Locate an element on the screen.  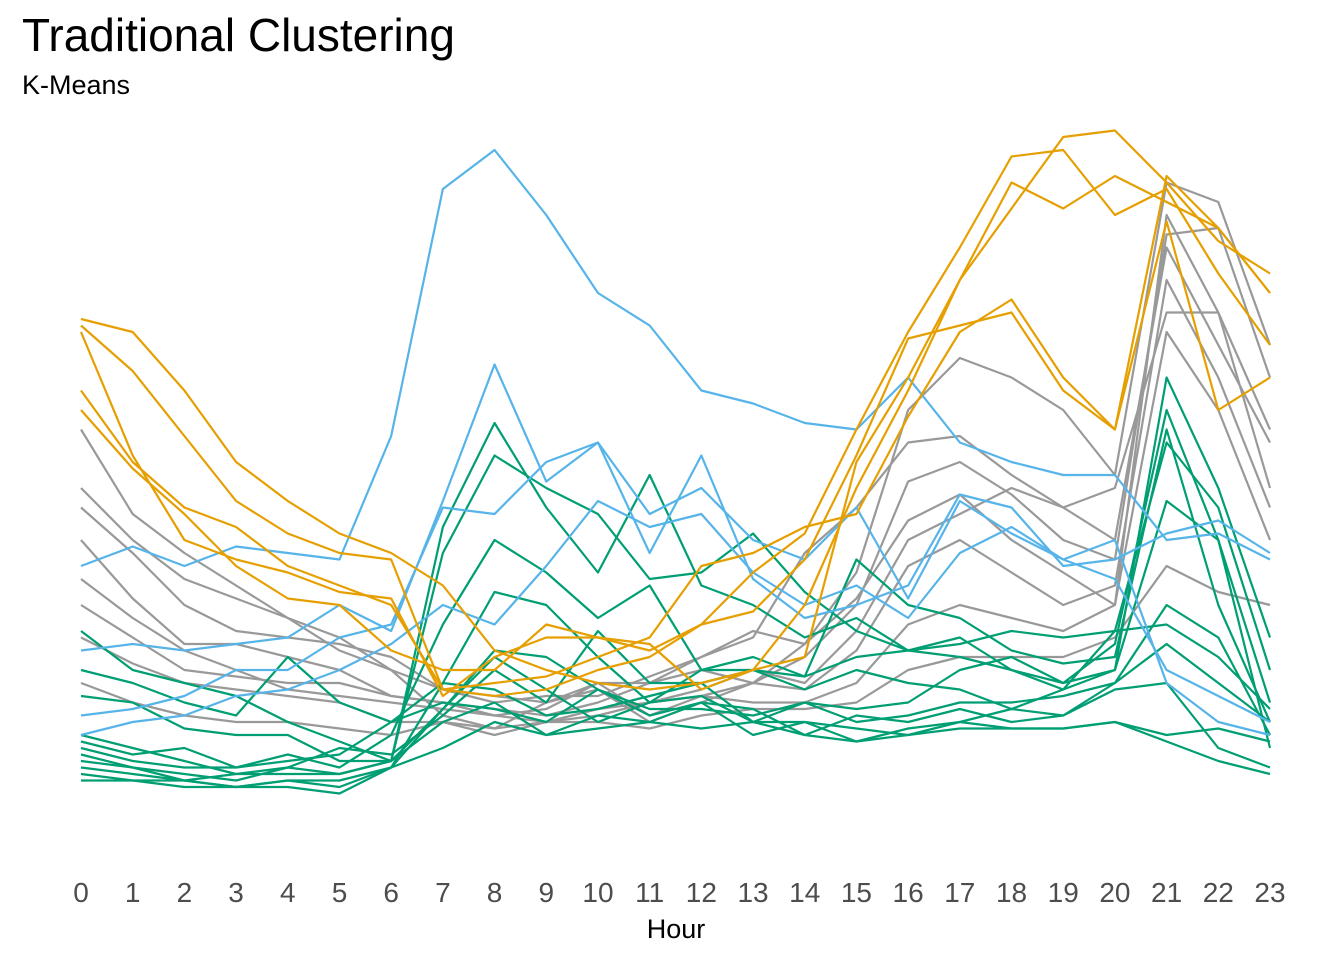
x-tick-label: 13 is located at coordinates (752, 892).